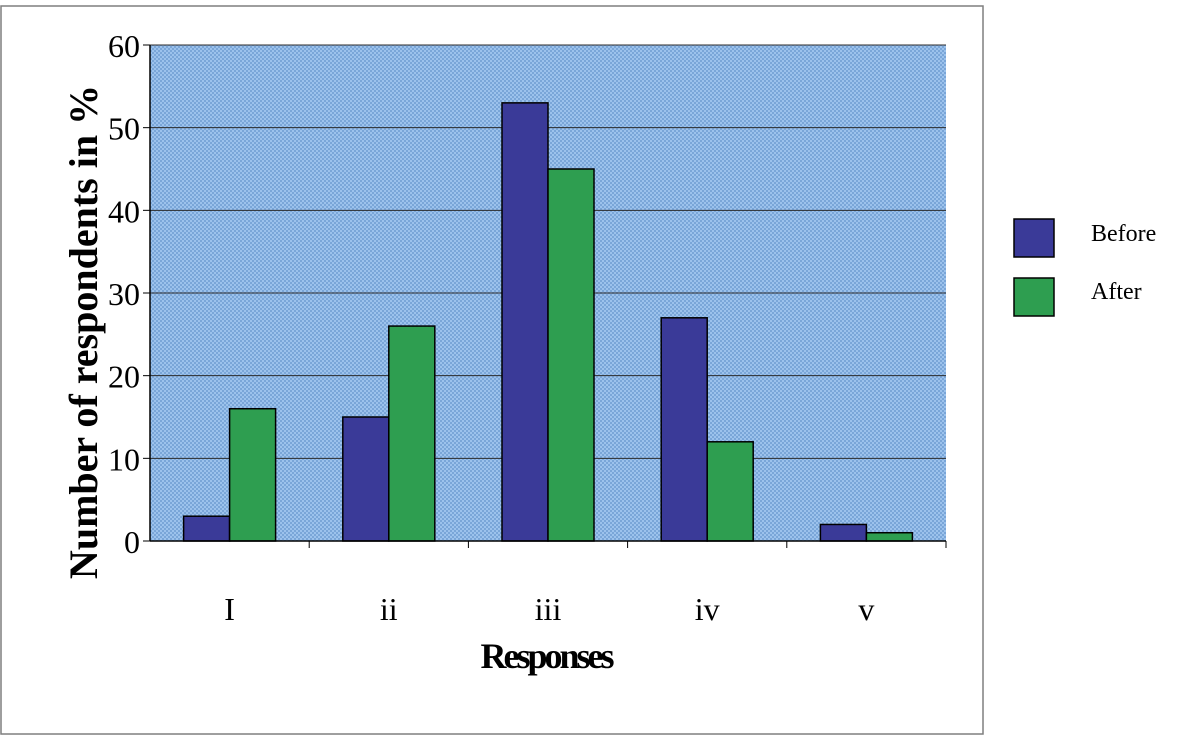 The image size is (1193, 741). What do you see at coordinates (525, 322) in the screenshot?
I see `bar-before-iii` at bounding box center [525, 322].